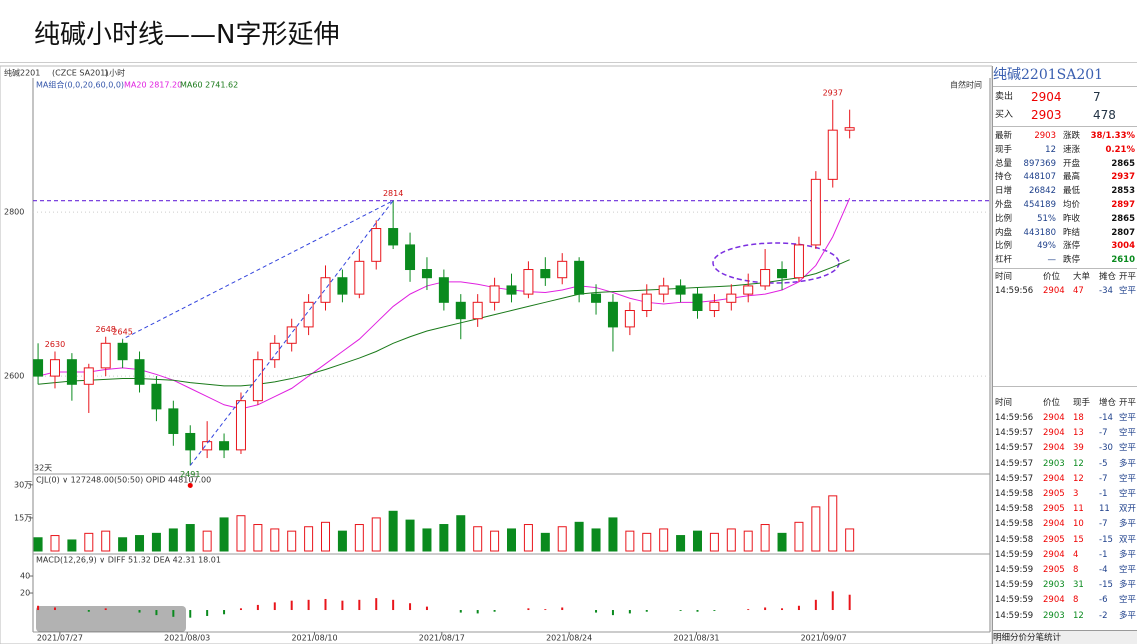 Image resolution: width=1137 pixels, height=644 pixels. I want to click on field: 最高, so click(1072, 177).